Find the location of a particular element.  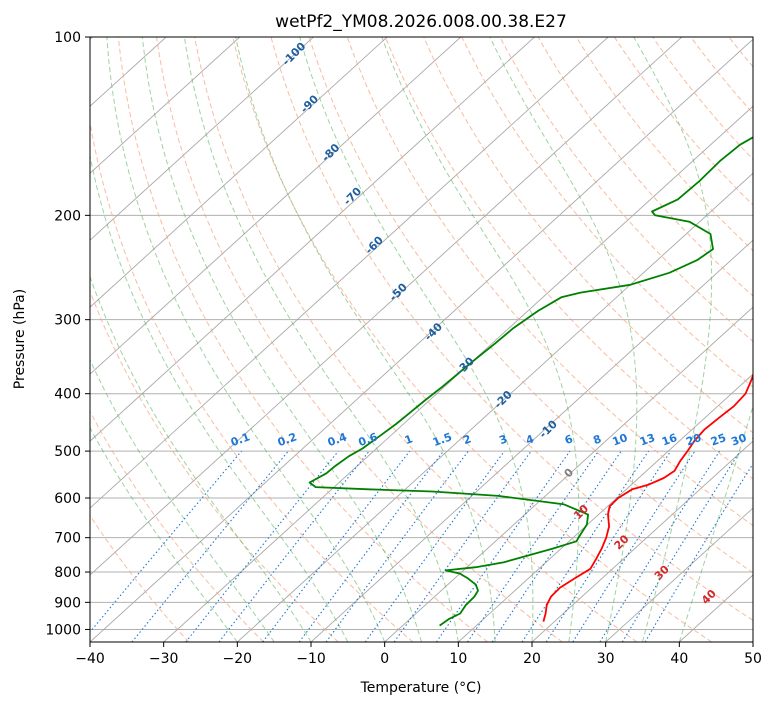

mixing-ratio-label: 10 is located at coordinates (620, 440).